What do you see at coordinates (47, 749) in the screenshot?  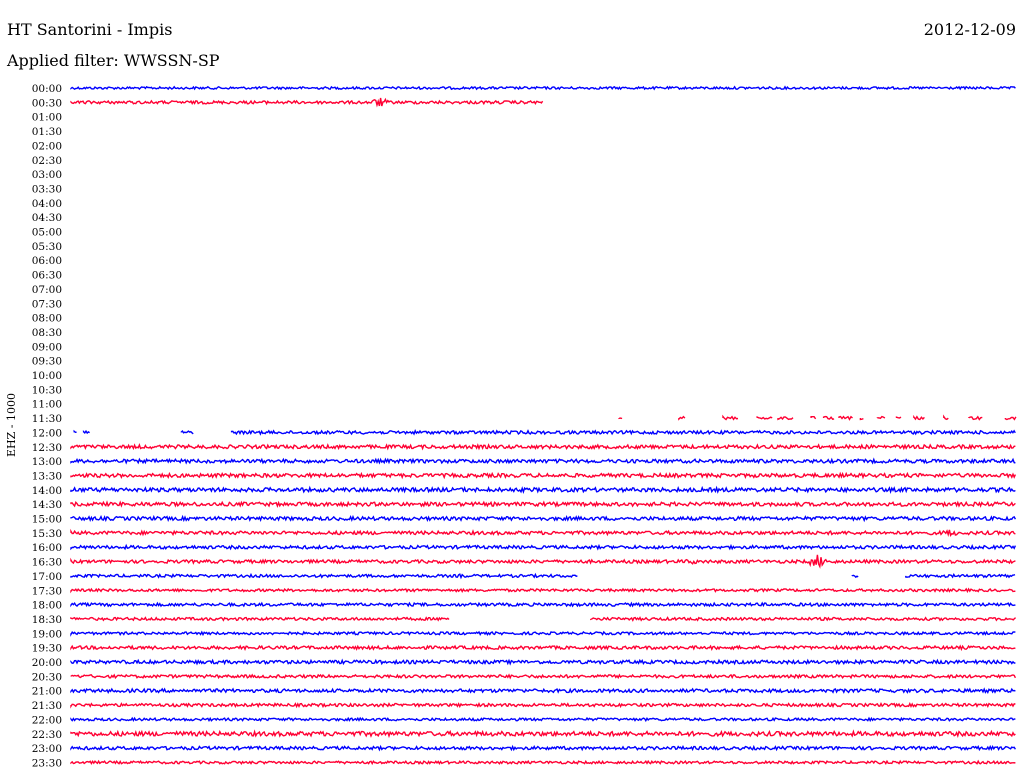 I see `row-time-label: 23:00` at bounding box center [47, 749].